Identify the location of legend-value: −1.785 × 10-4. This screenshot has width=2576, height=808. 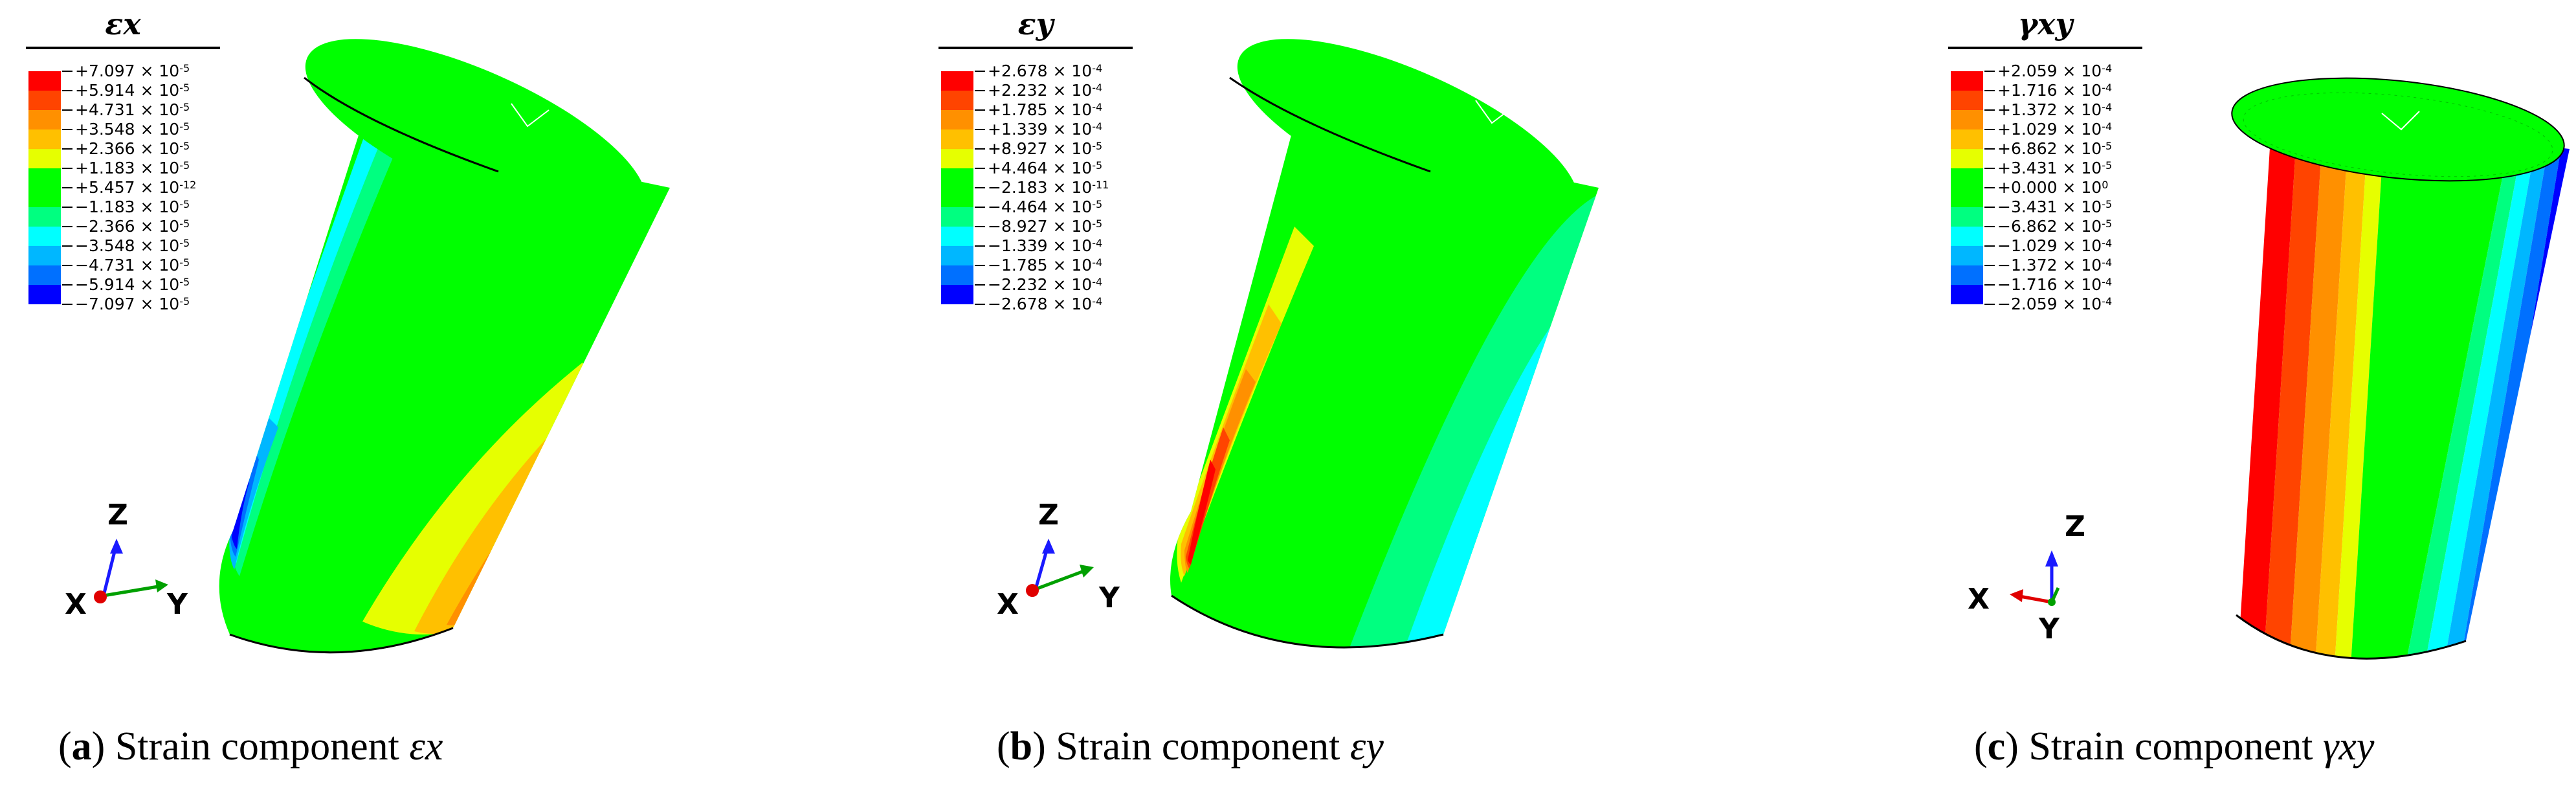
(1045, 265).